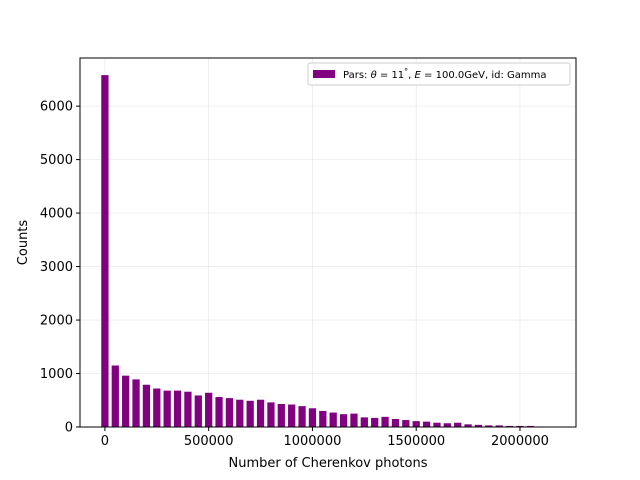 The image size is (640, 480). I want to click on y-tick-label: 1000, so click(56, 374).